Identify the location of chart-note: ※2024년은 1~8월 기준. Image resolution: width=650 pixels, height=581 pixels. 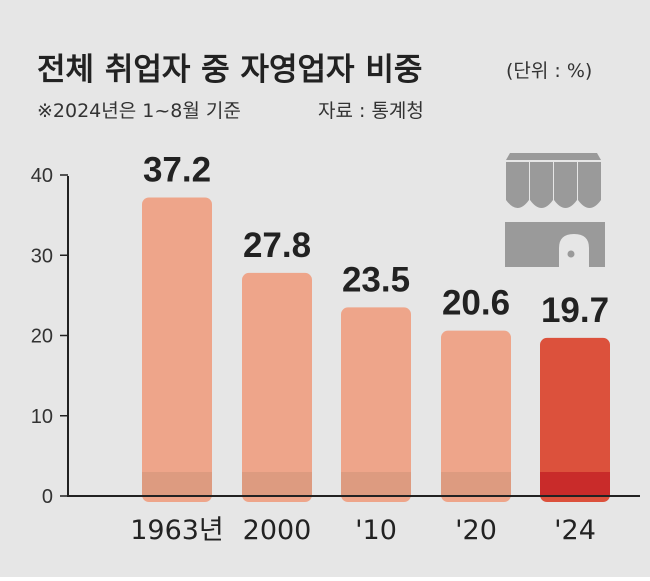
(139, 111).